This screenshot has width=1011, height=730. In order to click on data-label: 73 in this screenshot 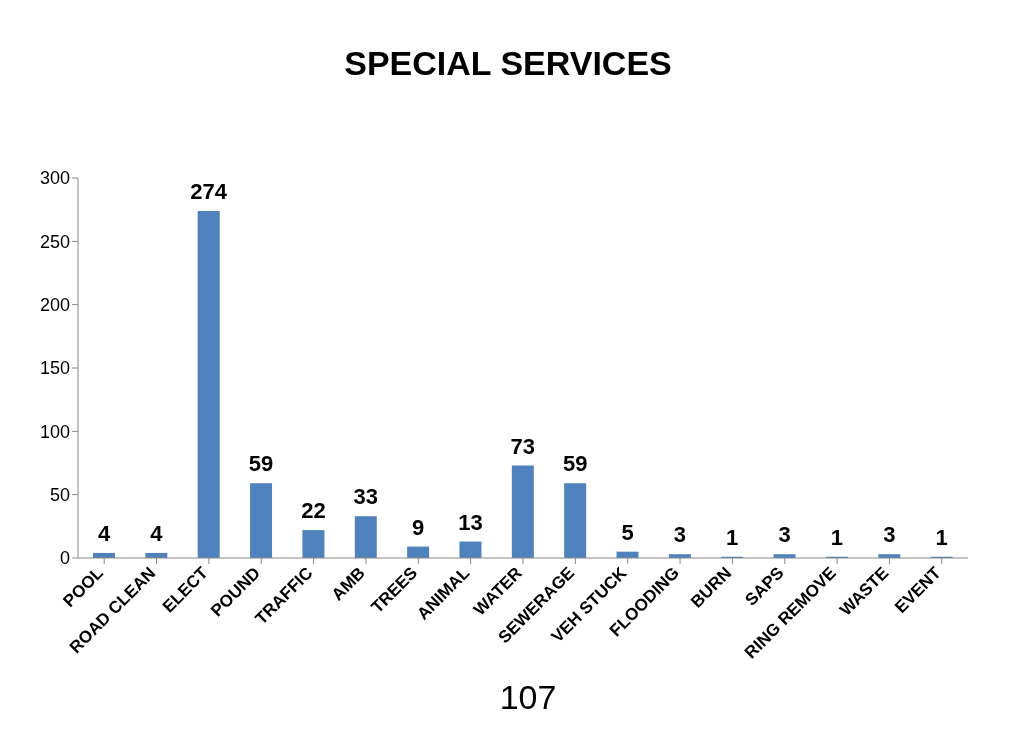, I will do `click(523, 446)`.